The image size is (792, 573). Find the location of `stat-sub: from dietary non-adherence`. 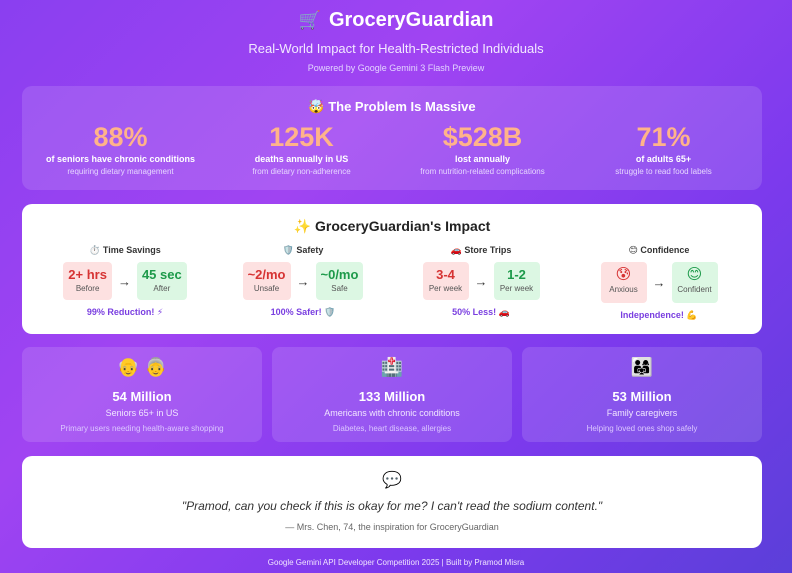

stat-sub: from dietary non-adherence is located at coordinates (301, 171).